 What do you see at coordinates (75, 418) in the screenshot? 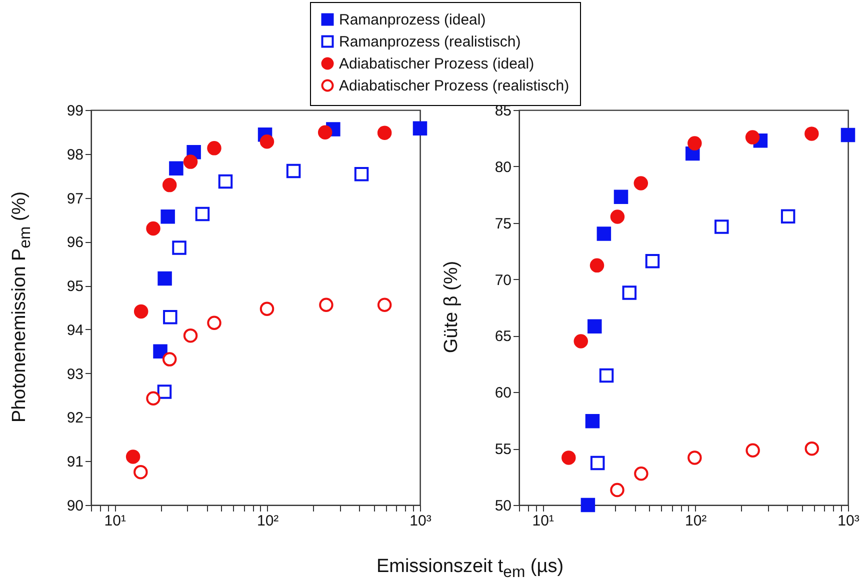
I see `y-tick-label: 92` at bounding box center [75, 418].